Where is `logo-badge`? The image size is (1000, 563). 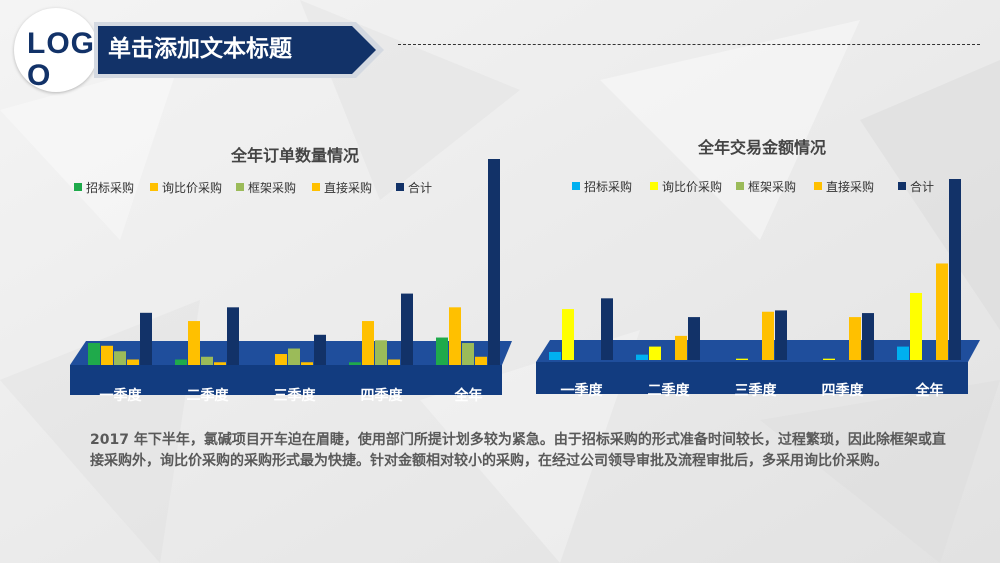 logo-badge is located at coordinates (56, 50).